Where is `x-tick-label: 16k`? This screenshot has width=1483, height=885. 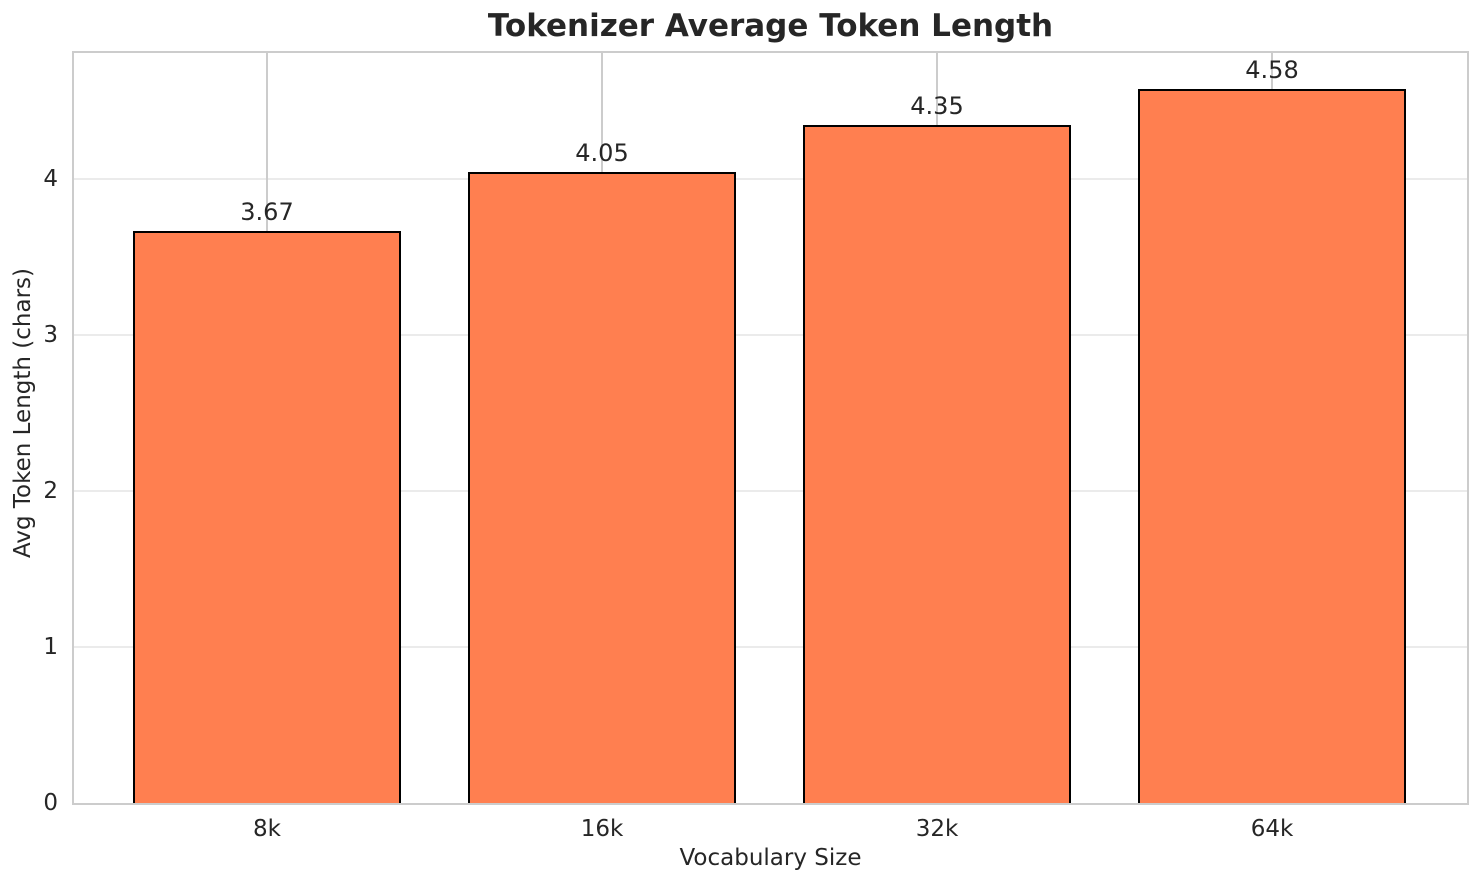
x-tick-label: 16k is located at coordinates (602, 829).